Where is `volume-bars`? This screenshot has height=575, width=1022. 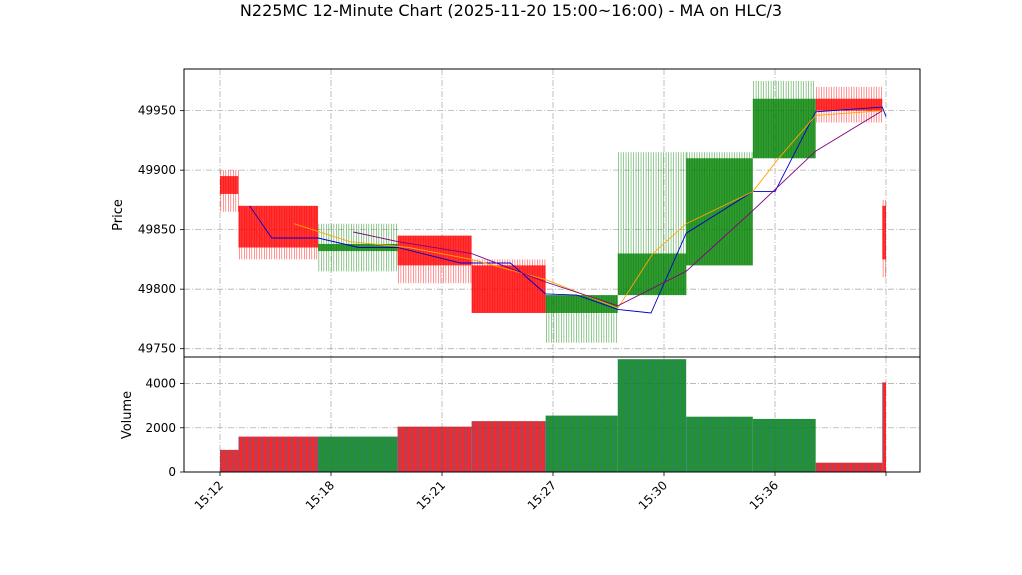
volume-bars is located at coordinates (553, 415).